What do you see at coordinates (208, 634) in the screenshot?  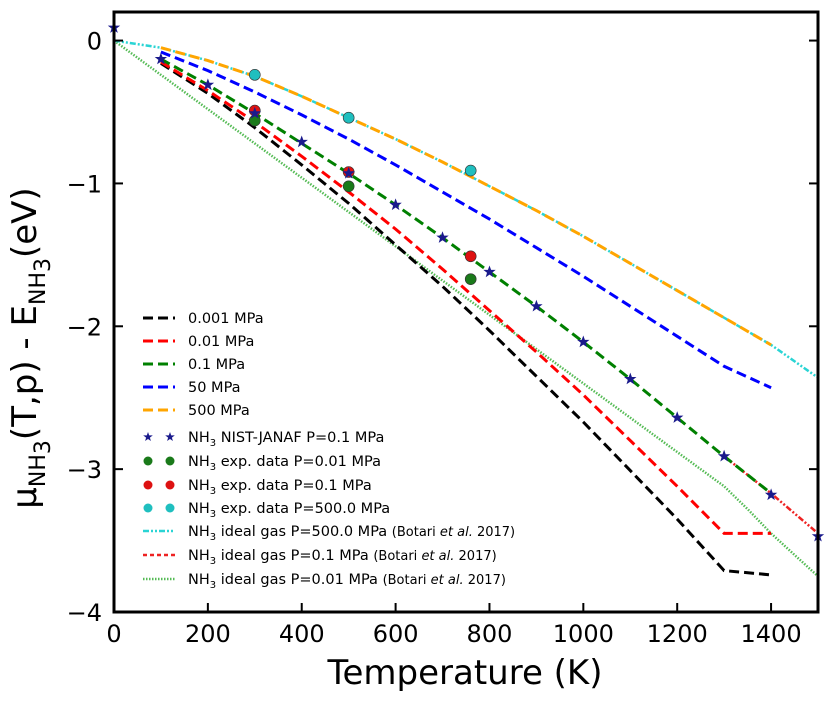 I see `x-tick-label: 200` at bounding box center [208, 634].